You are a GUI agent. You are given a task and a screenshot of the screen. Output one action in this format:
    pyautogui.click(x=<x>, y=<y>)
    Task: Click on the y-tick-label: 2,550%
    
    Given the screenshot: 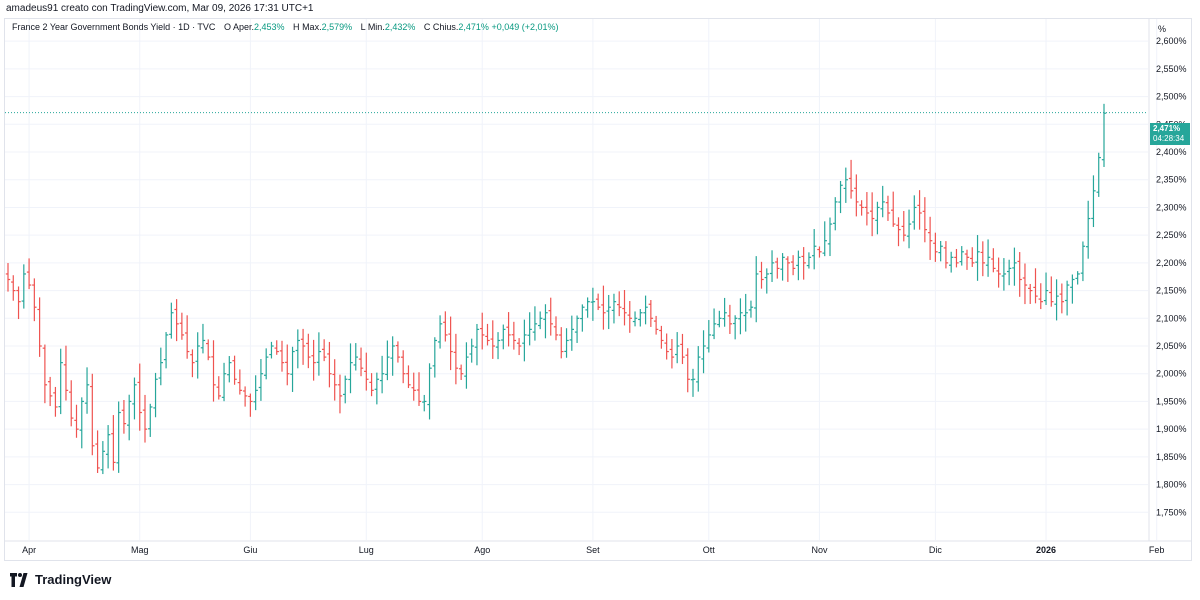 What is the action you would take?
    pyautogui.click(x=1171, y=69)
    